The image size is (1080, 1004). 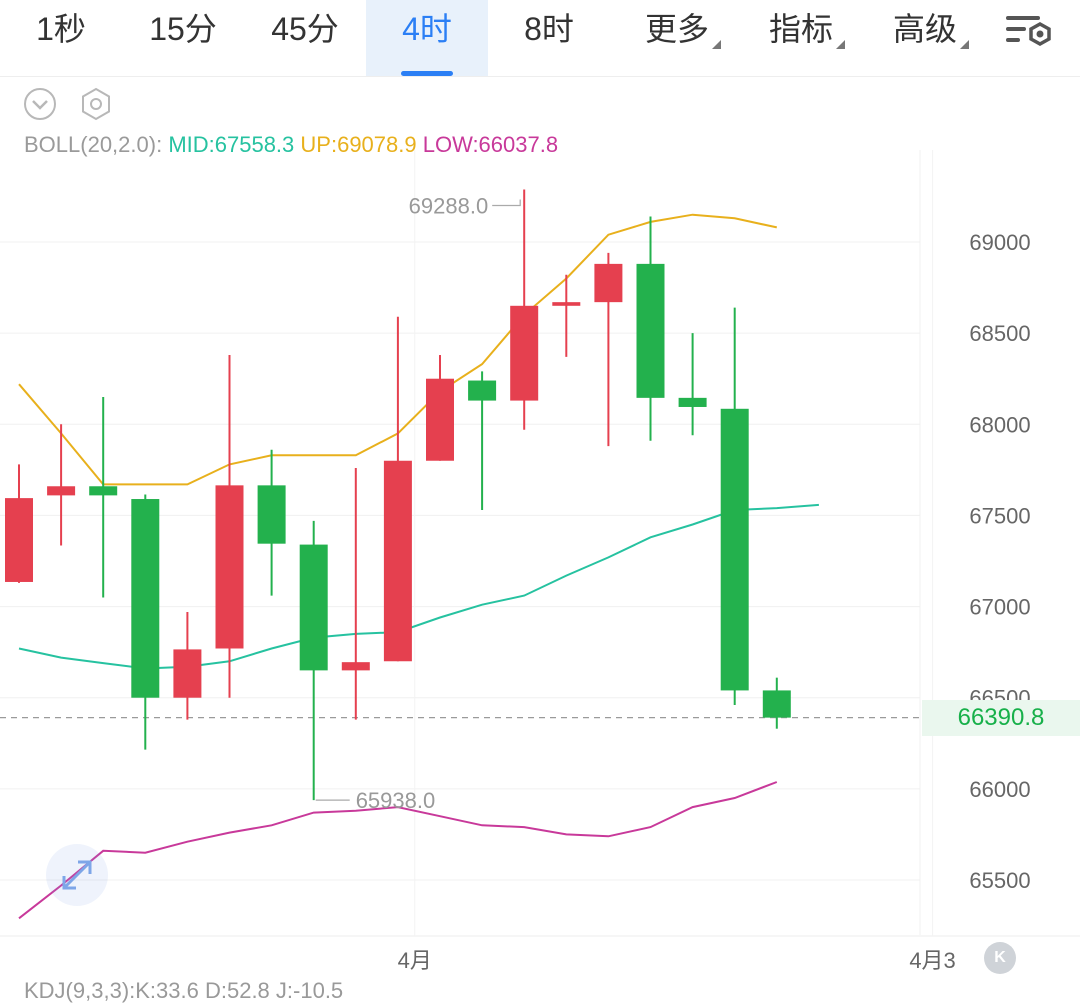 What do you see at coordinates (999, 333) in the screenshot?
I see `y-tick-label: 68500` at bounding box center [999, 333].